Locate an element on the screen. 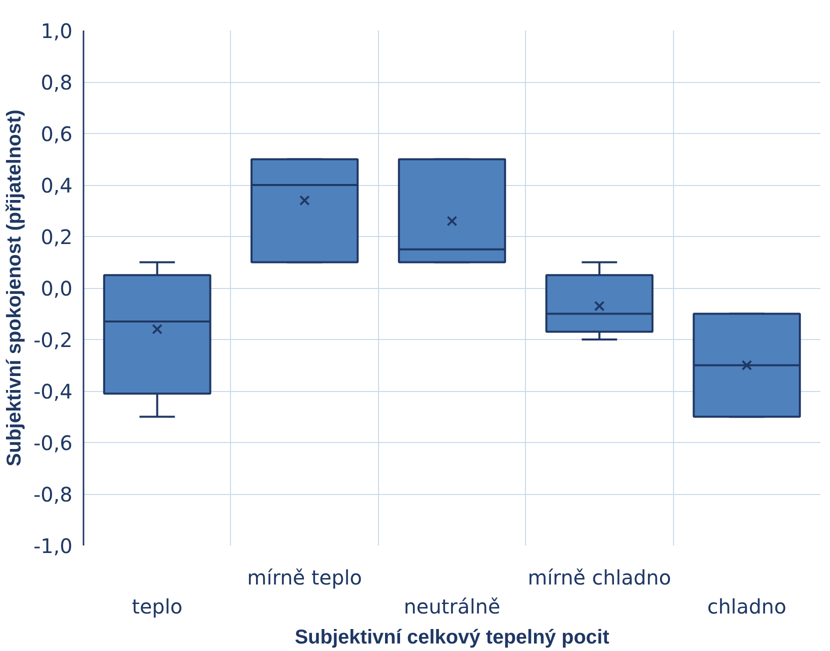 The image size is (830, 651). x-tick-label: mírně chladno is located at coordinates (600, 578).